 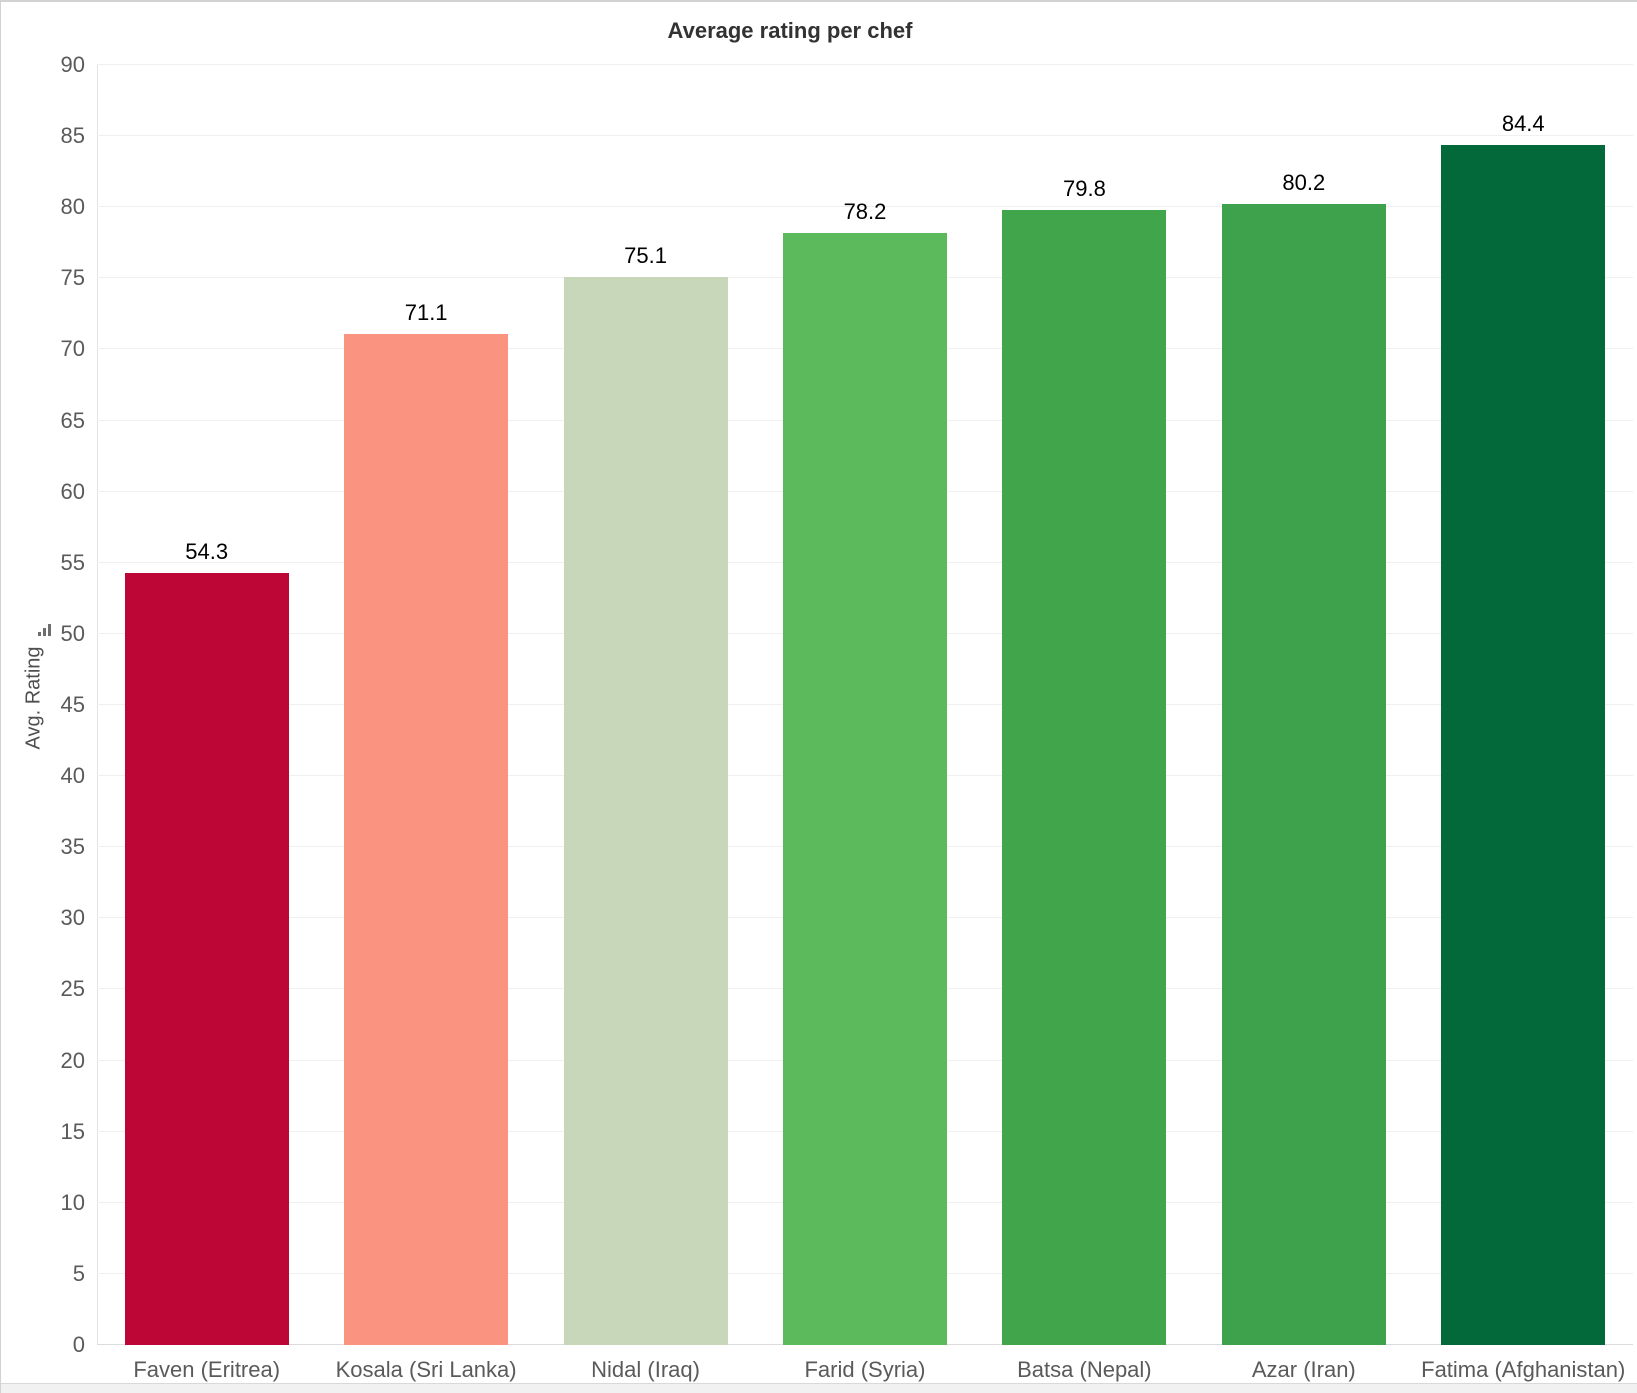 I want to click on x-axis-label: Azar (Iran), so click(x=1303, y=1369).